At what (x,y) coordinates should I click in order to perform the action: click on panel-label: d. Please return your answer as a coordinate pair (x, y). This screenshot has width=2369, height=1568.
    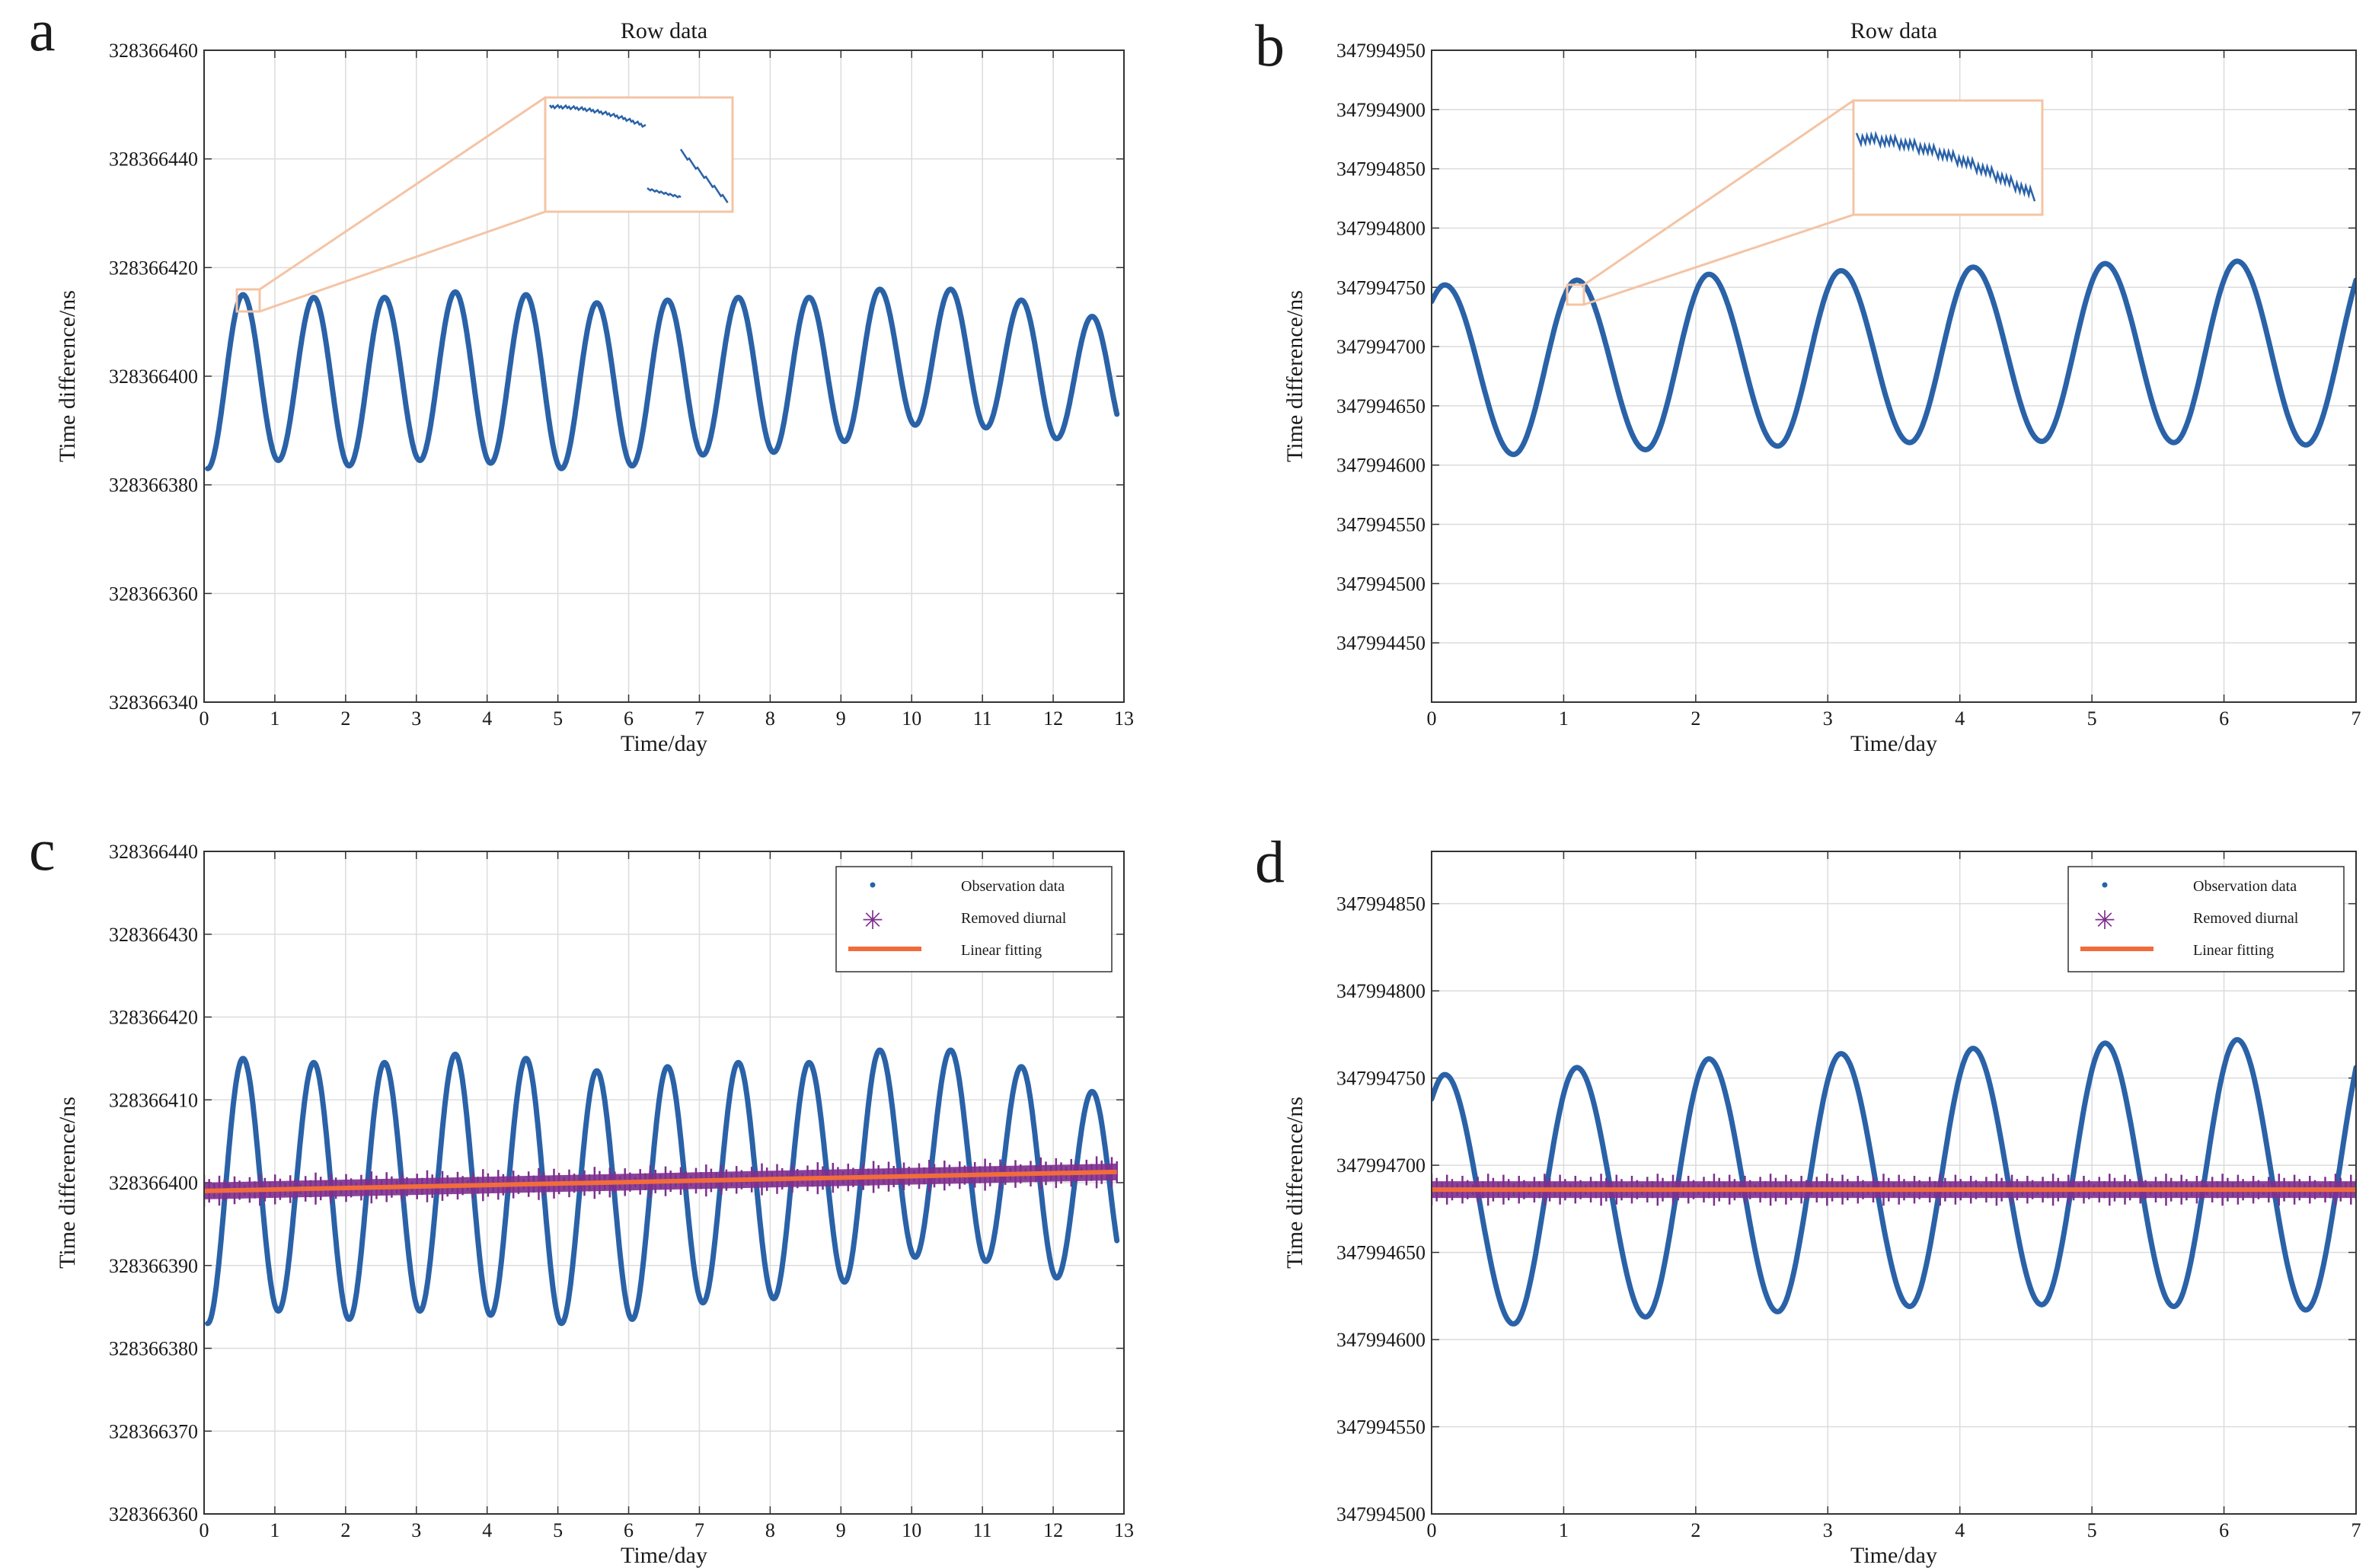
    Looking at the image, I should click on (1270, 862).